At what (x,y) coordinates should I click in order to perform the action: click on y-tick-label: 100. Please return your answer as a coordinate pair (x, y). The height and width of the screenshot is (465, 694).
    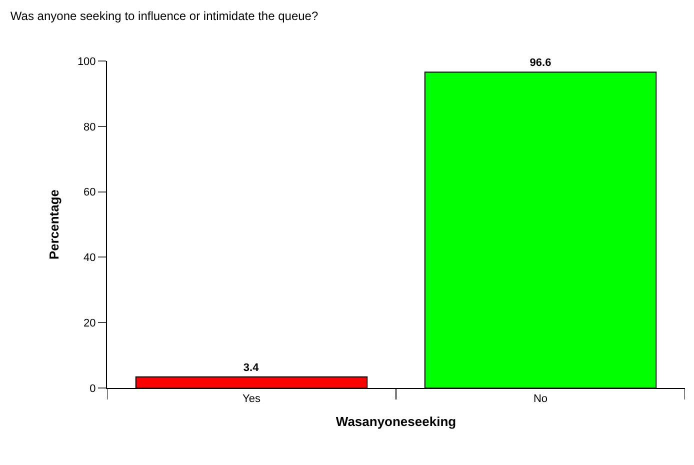
    Looking at the image, I should click on (86, 62).